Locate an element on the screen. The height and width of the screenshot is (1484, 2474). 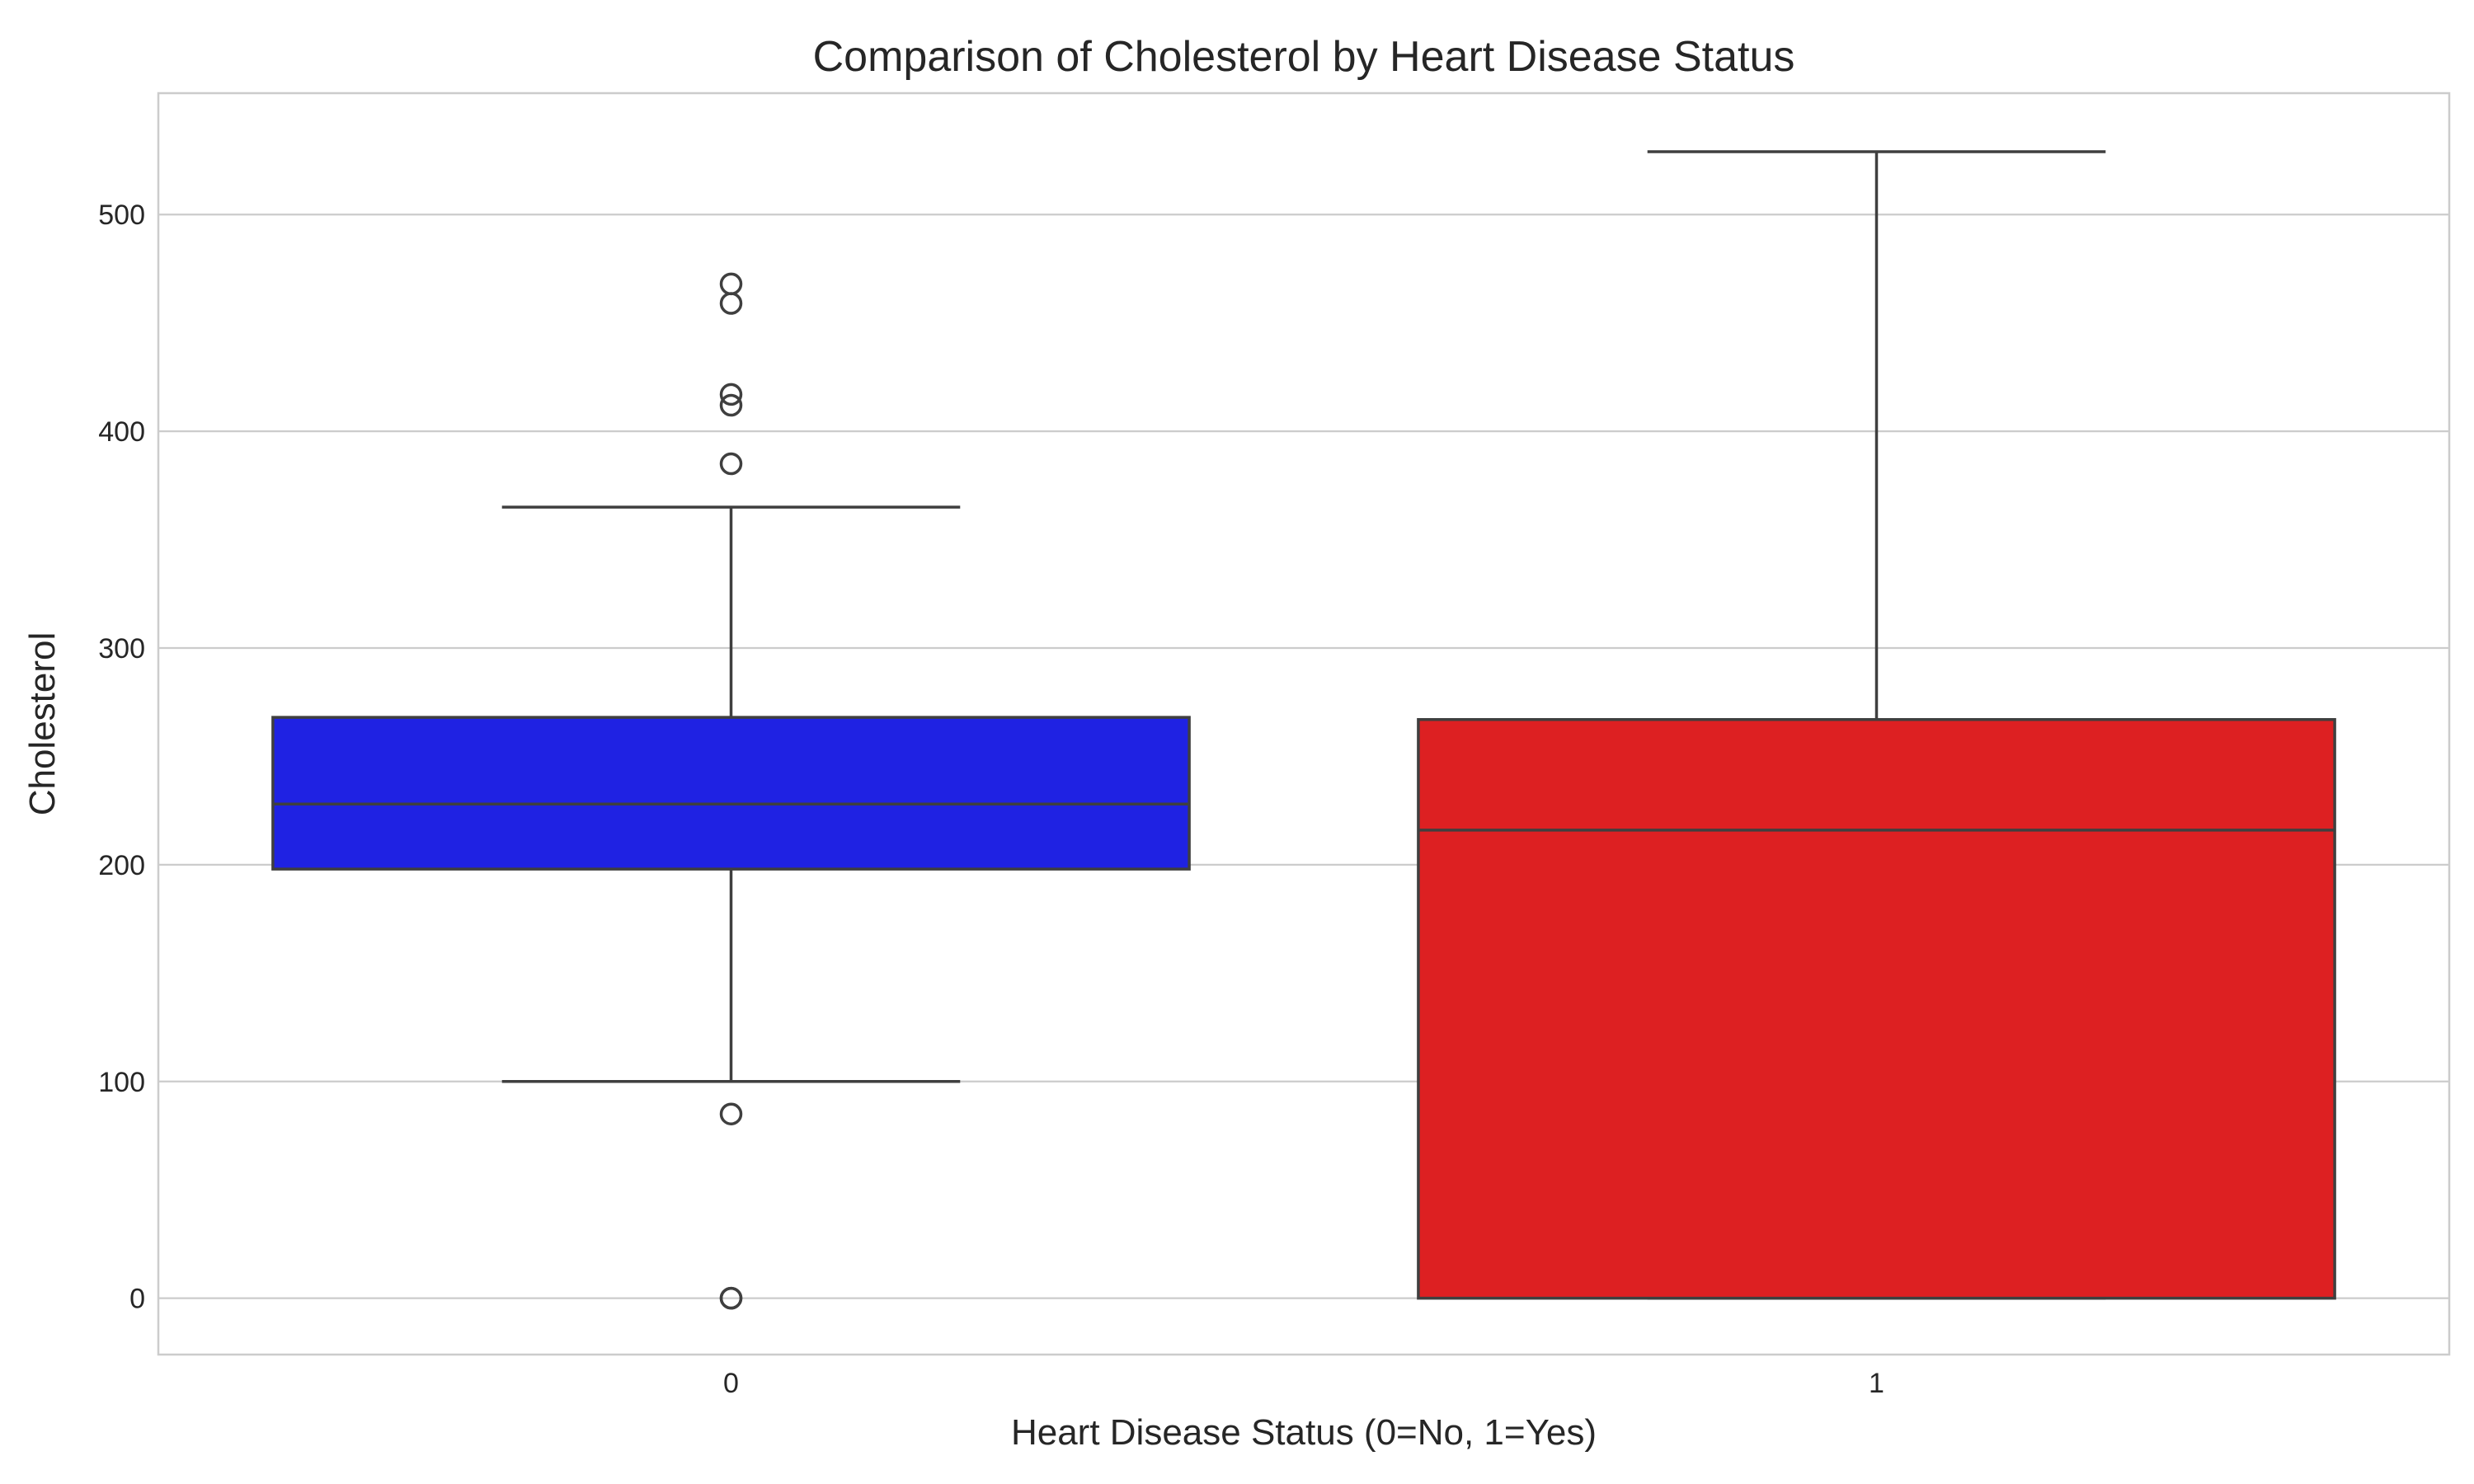
x-tick-label: 0 is located at coordinates (731, 1383).